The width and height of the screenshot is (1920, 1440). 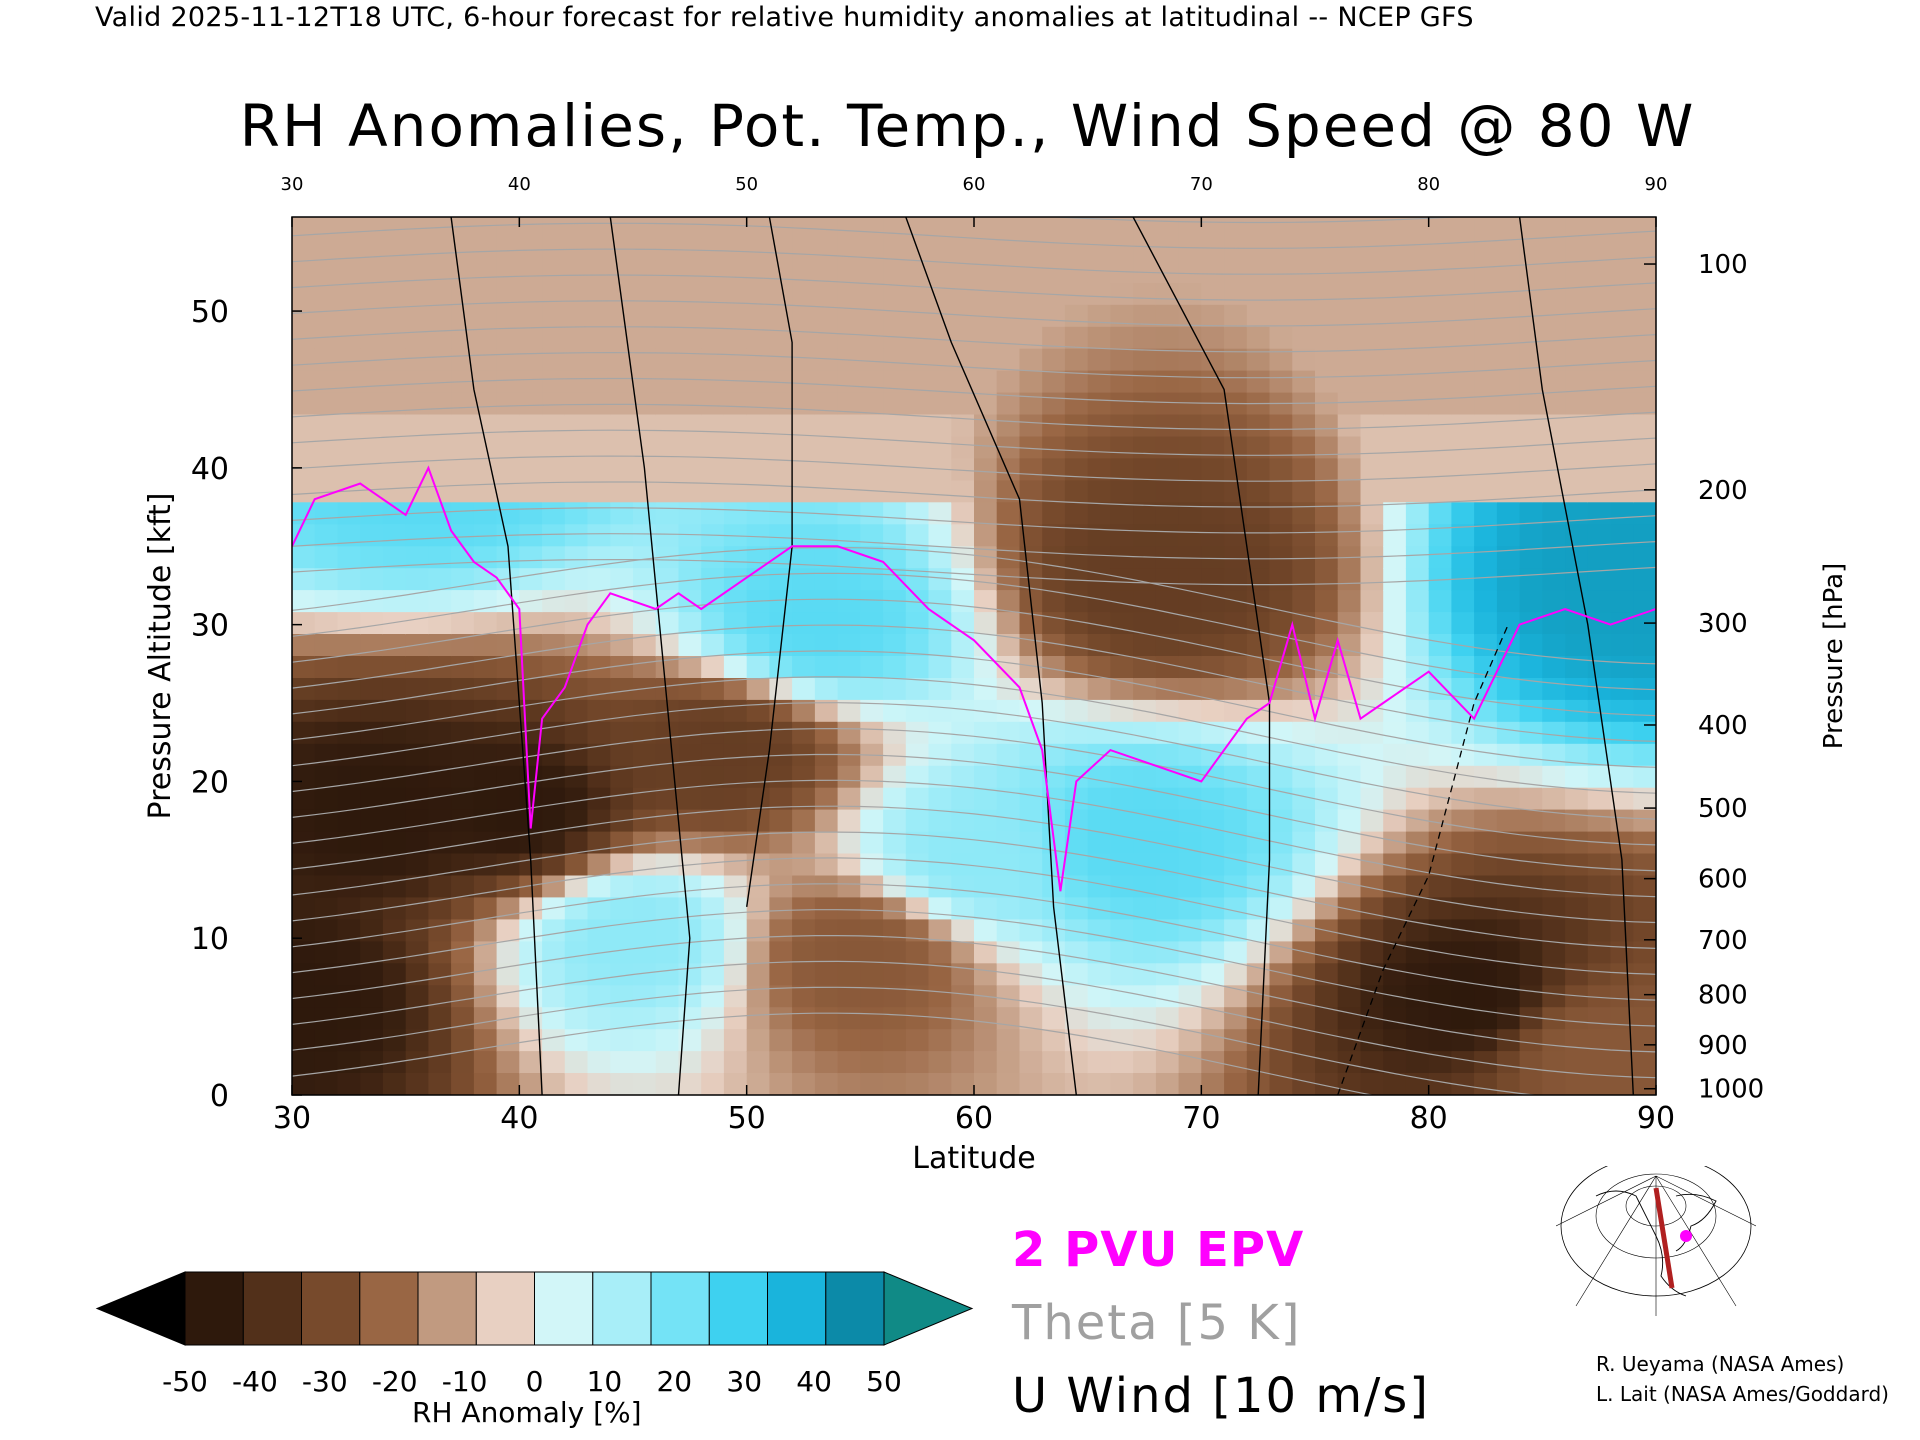 What do you see at coordinates (1158, 1250) in the screenshot?
I see `legend-epv: 2 PVU EPV` at bounding box center [1158, 1250].